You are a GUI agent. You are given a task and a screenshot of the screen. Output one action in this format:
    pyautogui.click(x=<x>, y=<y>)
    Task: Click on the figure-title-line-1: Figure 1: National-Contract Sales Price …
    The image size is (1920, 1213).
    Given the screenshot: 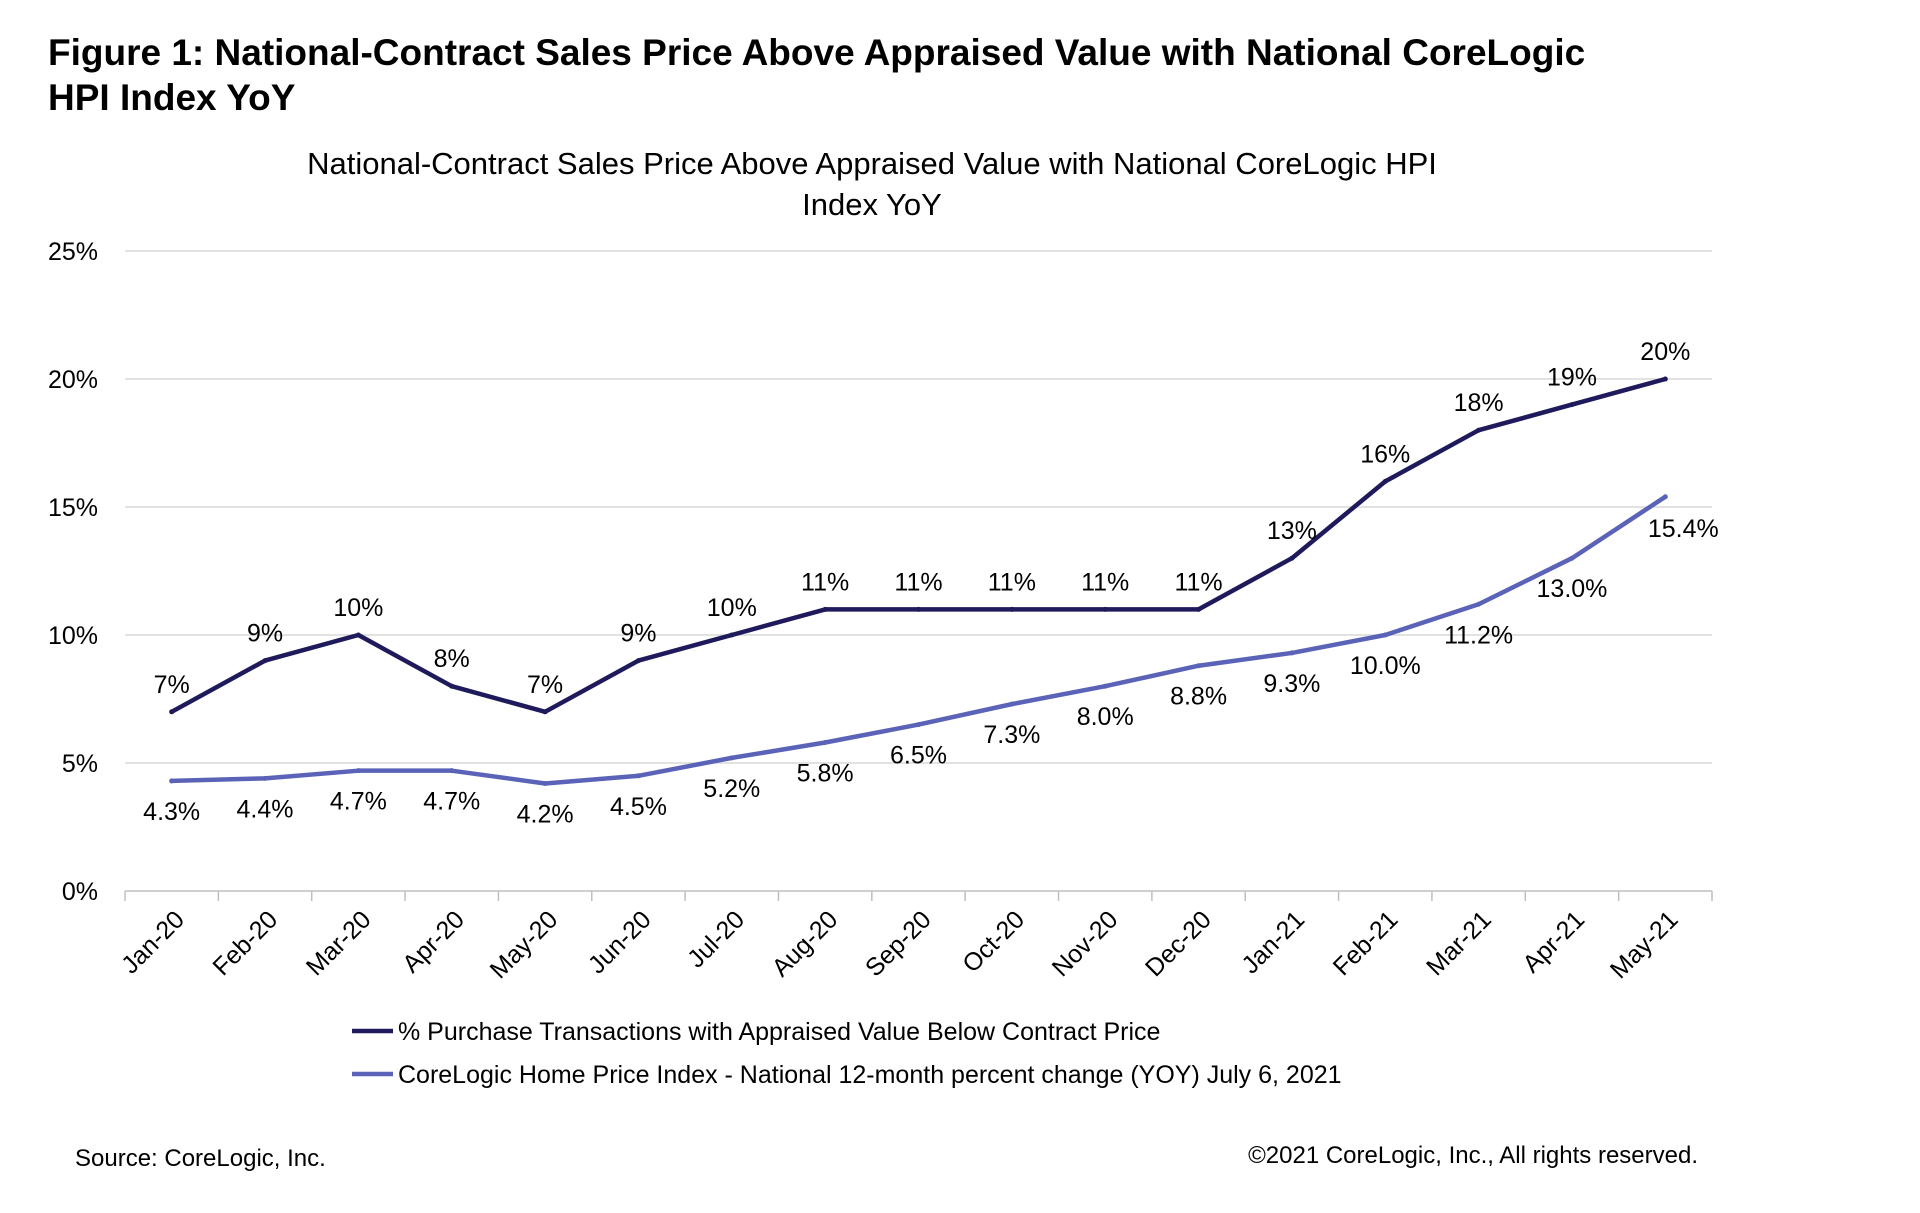 What is the action you would take?
    pyautogui.click(x=817, y=52)
    